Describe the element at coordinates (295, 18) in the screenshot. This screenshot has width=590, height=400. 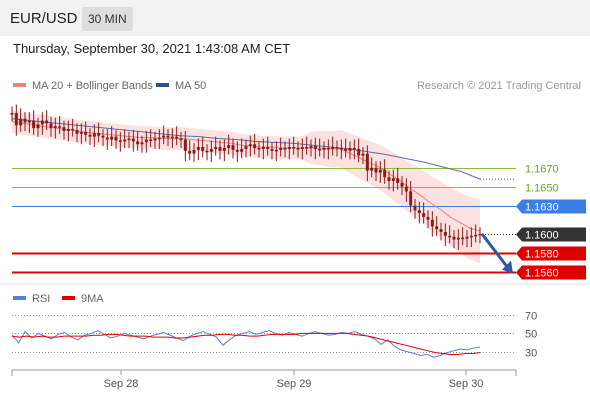
I see `chart-header: EUR/USD 30 MIN` at that location.